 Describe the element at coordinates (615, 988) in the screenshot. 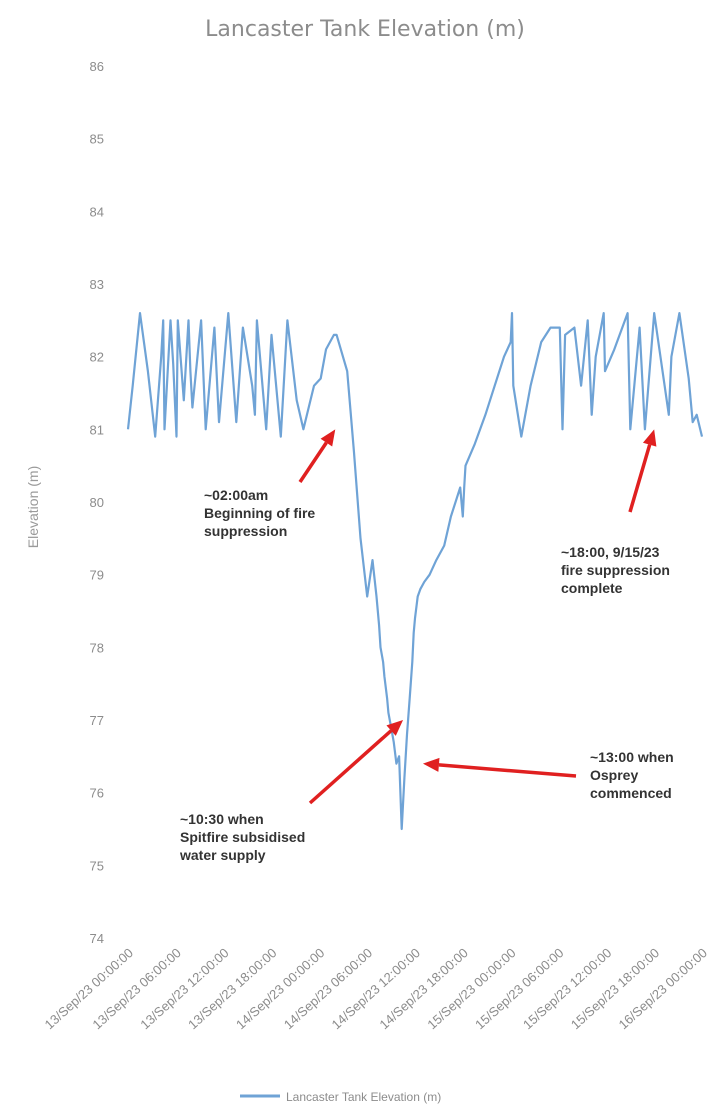

I see `x-tick-label: 15/Sep/23 18:00:00` at that location.